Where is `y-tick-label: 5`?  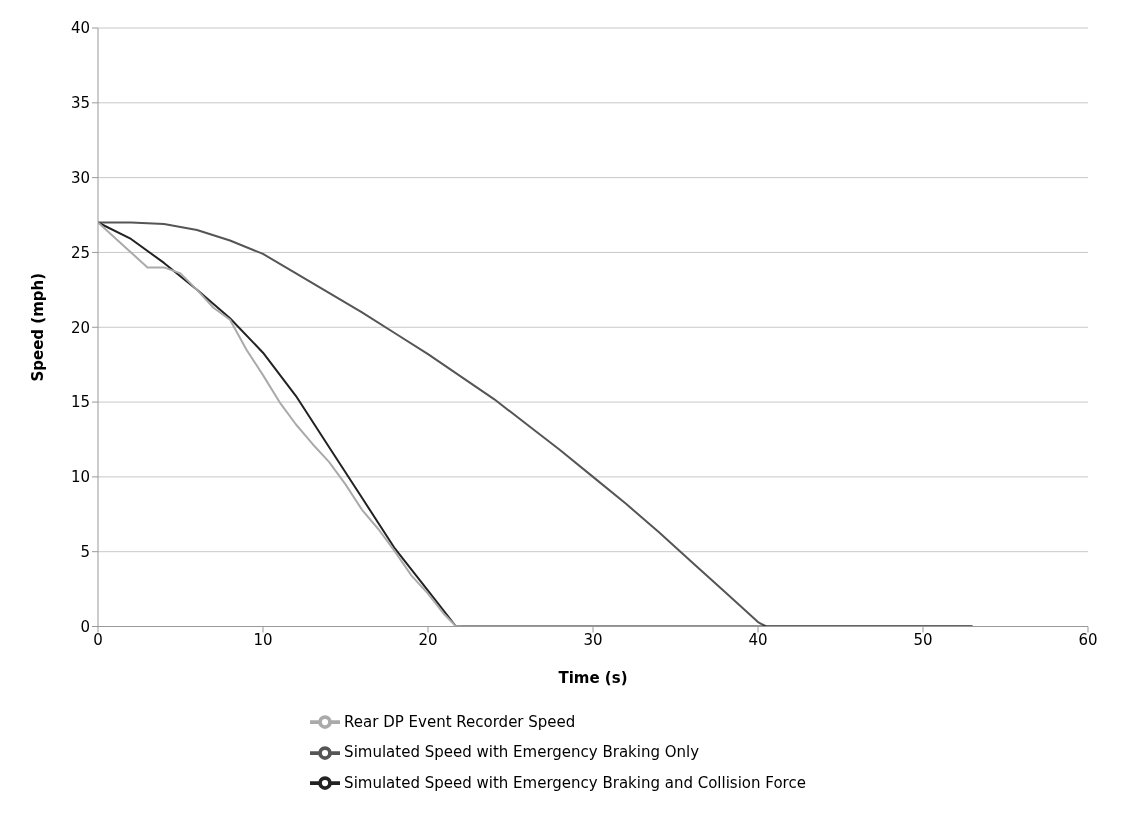
y-tick-label: 5 is located at coordinates (85, 552).